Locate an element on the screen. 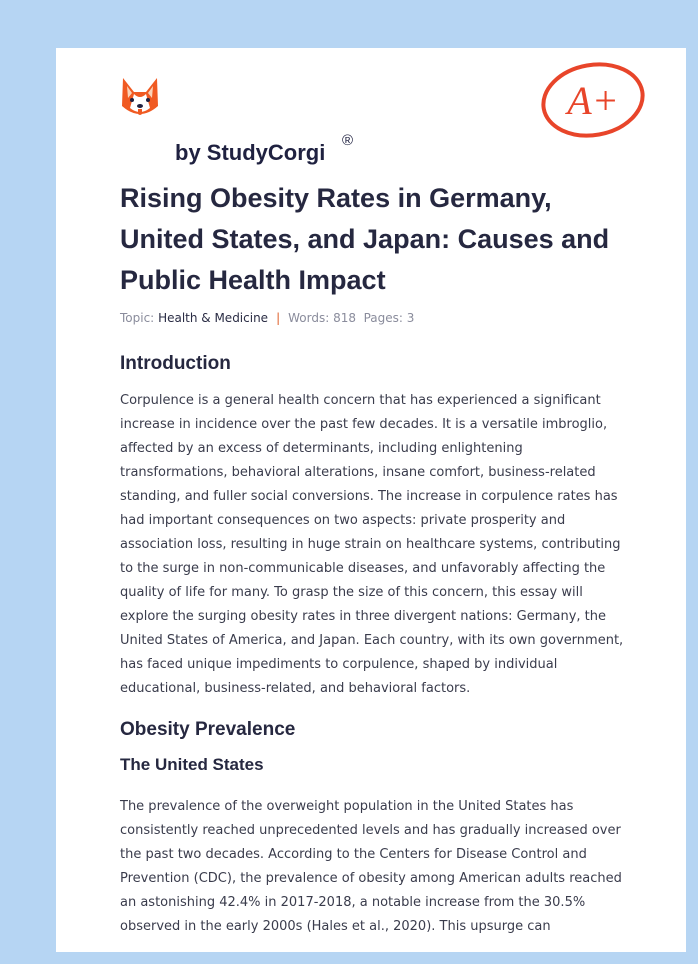 Image resolution: width=698 pixels, height=964 pixels. registered-mark: ® is located at coordinates (348, 140).